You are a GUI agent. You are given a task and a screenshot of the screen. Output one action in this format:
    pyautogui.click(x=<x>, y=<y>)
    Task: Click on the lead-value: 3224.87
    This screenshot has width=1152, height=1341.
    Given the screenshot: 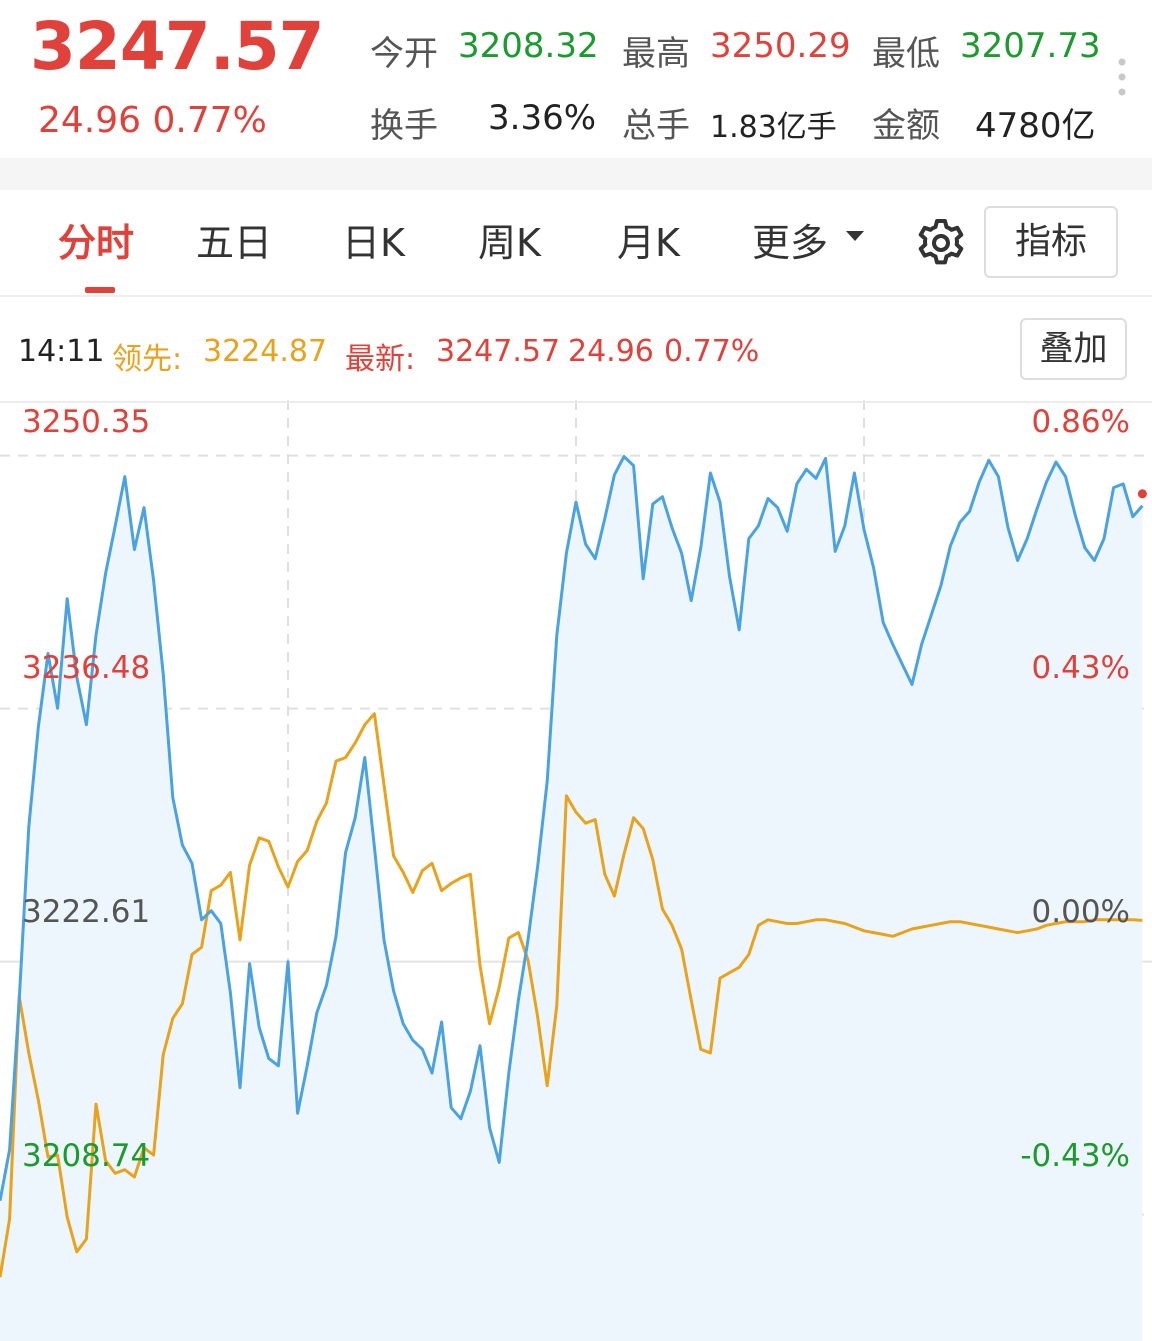 What is the action you would take?
    pyautogui.click(x=265, y=351)
    